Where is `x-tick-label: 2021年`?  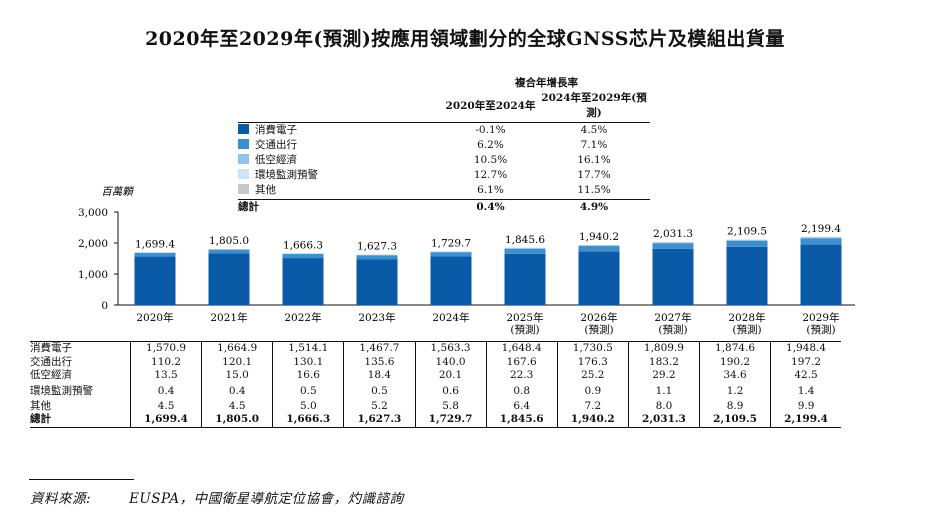 x-tick-label: 2021年 is located at coordinates (228, 317).